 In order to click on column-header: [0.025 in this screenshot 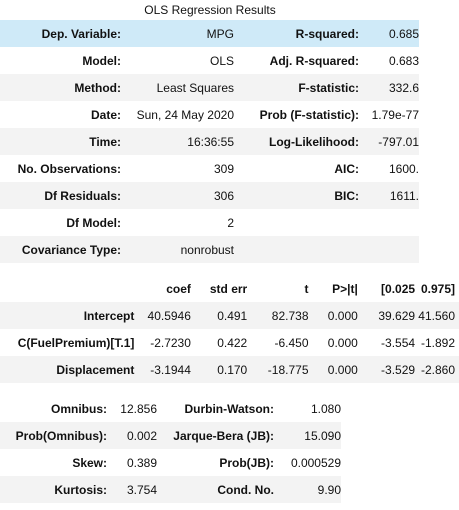, I will do `click(398, 288)`.